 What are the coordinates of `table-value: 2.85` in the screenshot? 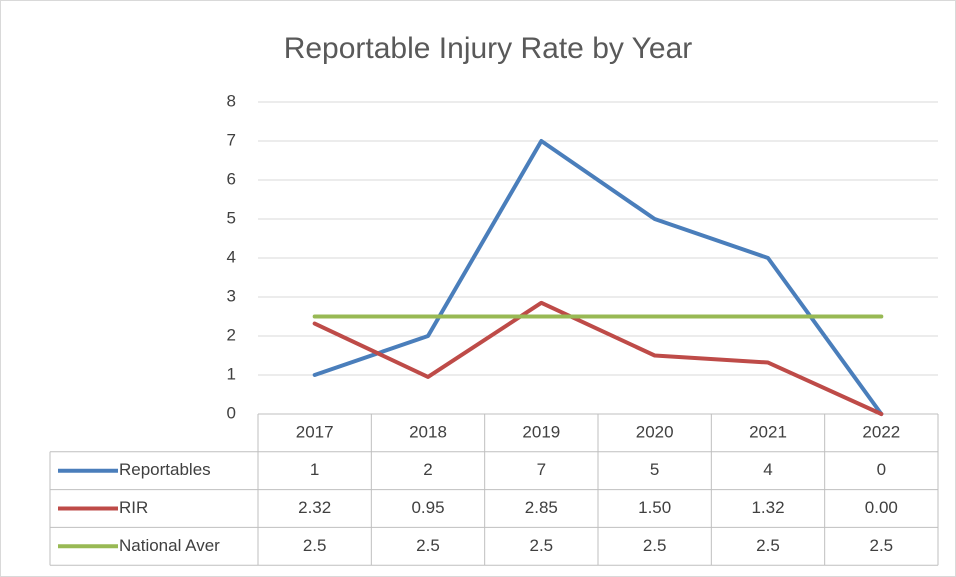 It's located at (541, 507).